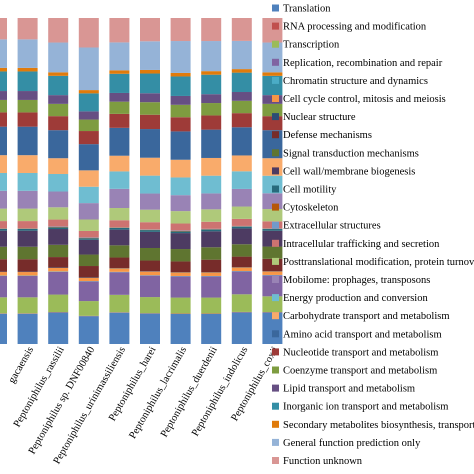 The image size is (474, 474). What do you see at coordinates (363, 63) in the screenshot?
I see `legend-label-3: Replication, recombination and repair` at bounding box center [363, 63].